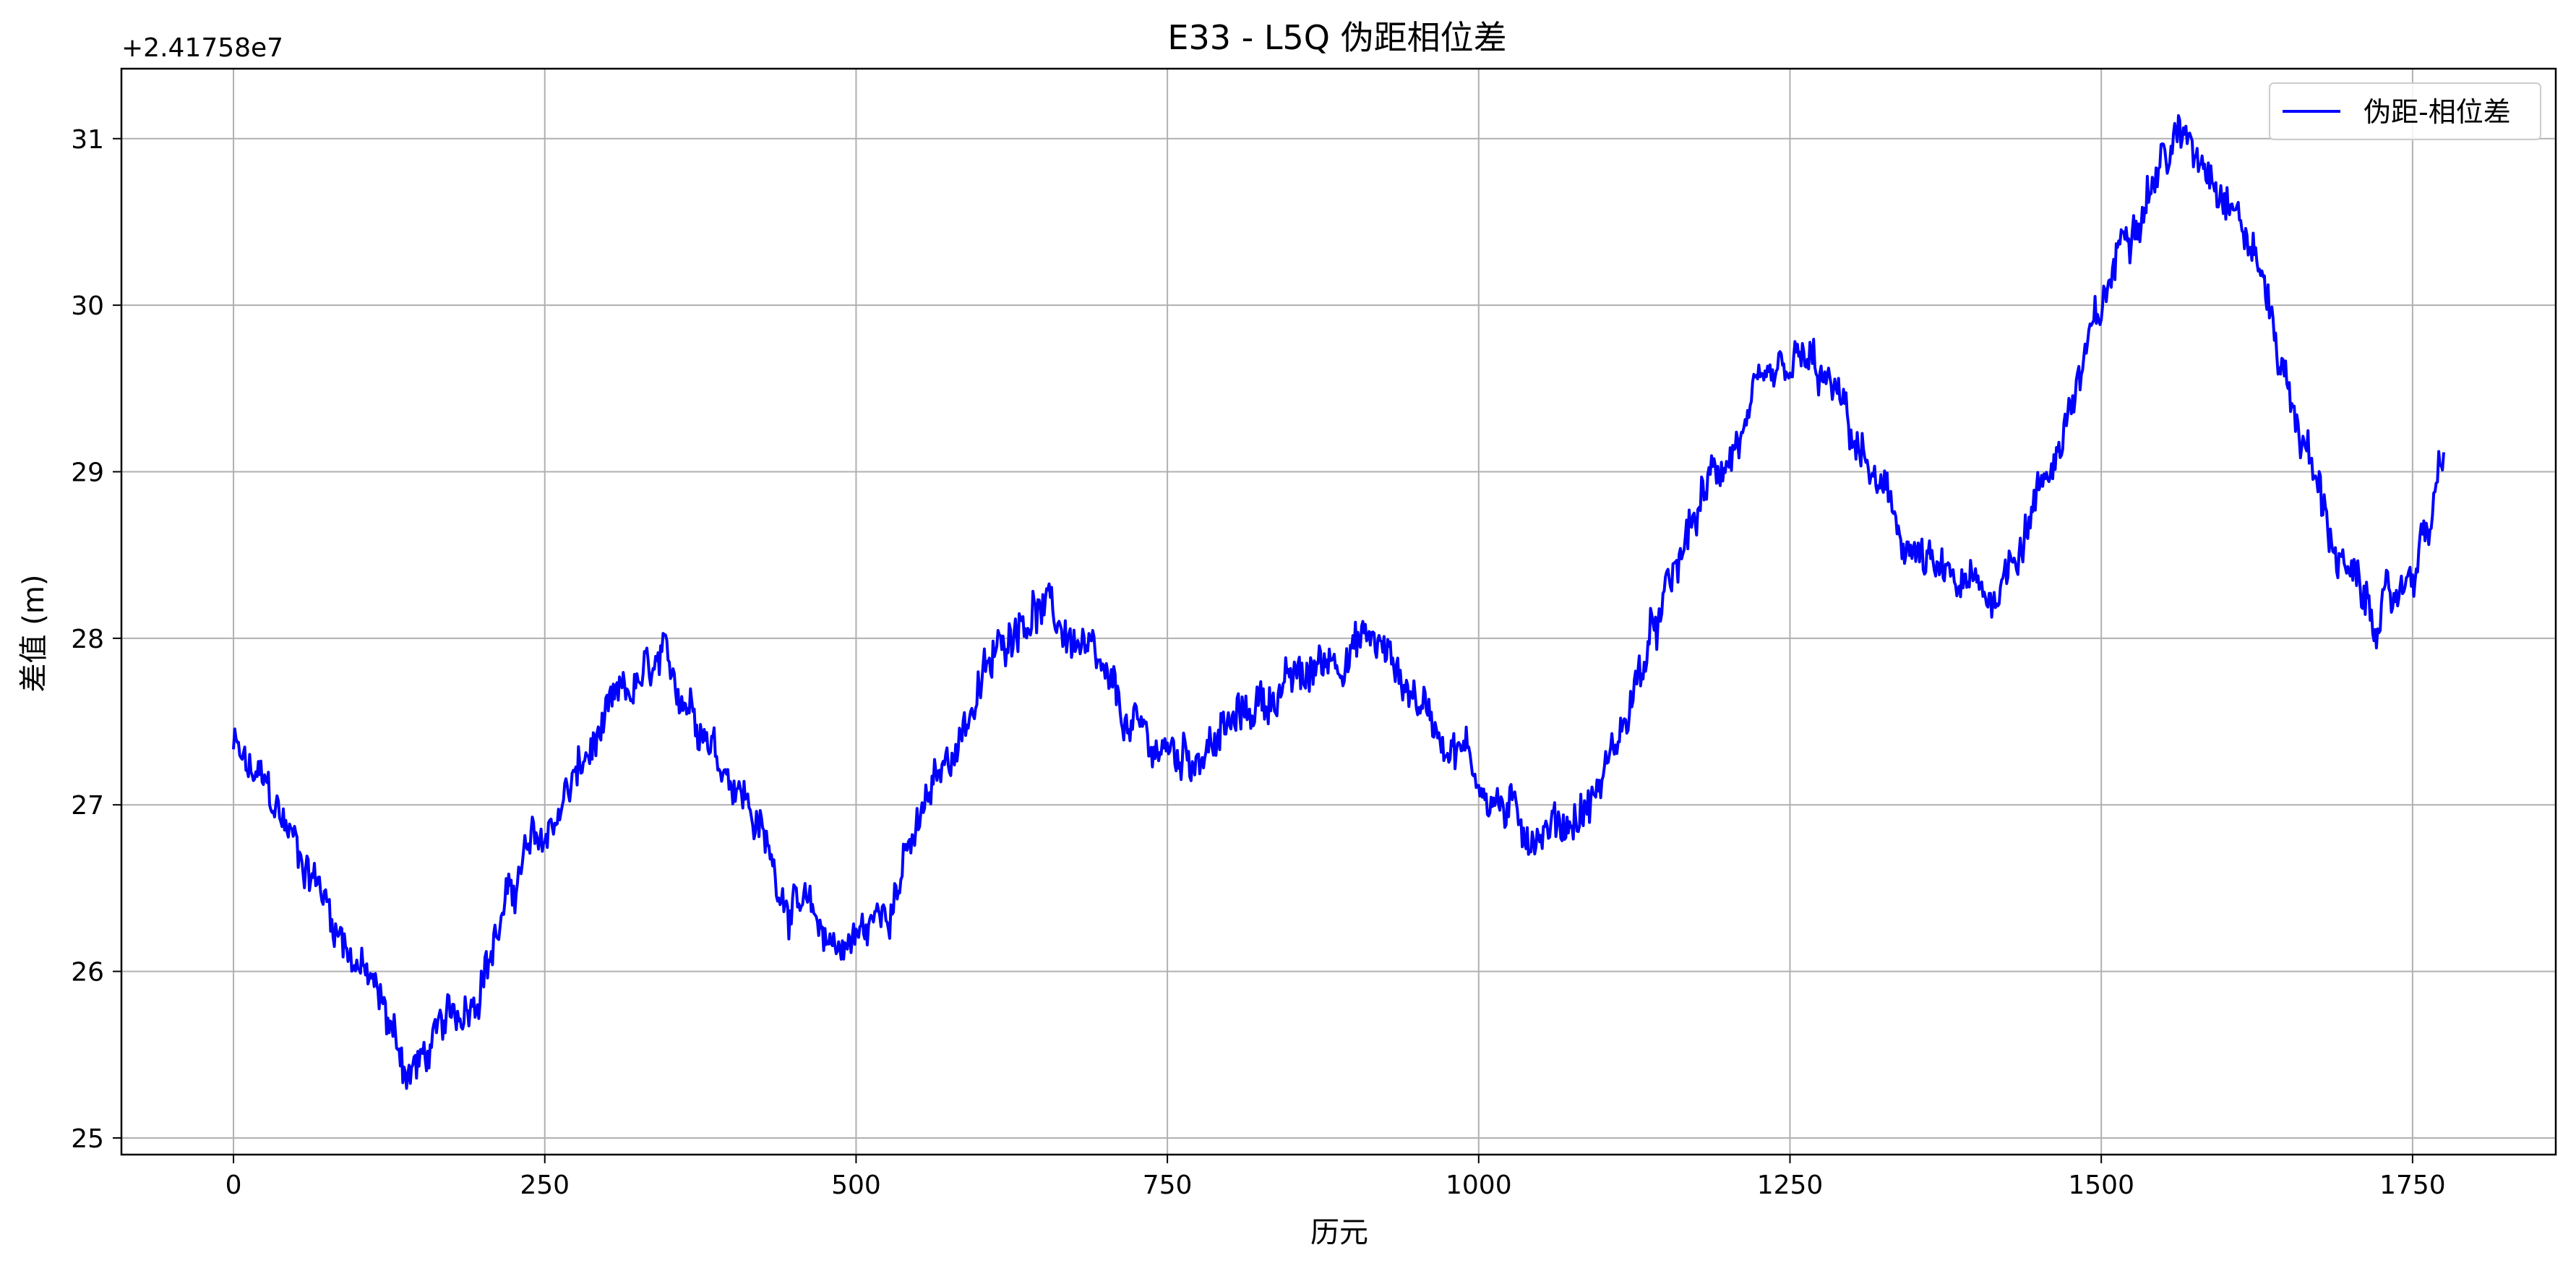 This screenshot has width=2576, height=1271. I want to click on legend-box, so click(2405, 111).